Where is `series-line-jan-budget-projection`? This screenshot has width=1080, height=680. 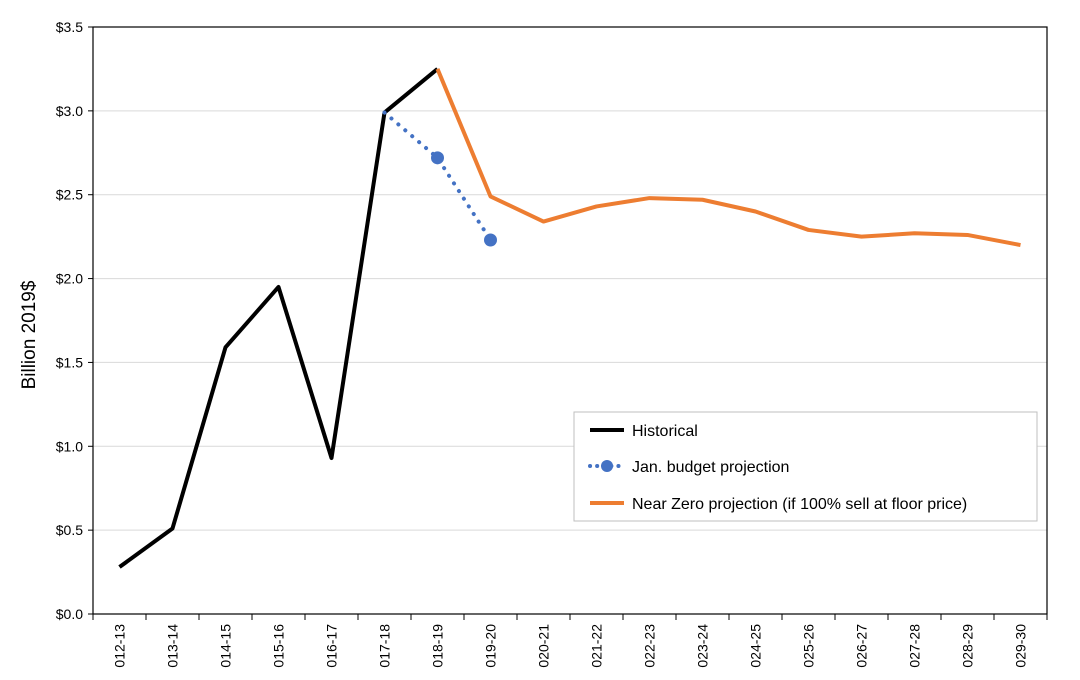 series-line-jan-budget-projection is located at coordinates (437, 176).